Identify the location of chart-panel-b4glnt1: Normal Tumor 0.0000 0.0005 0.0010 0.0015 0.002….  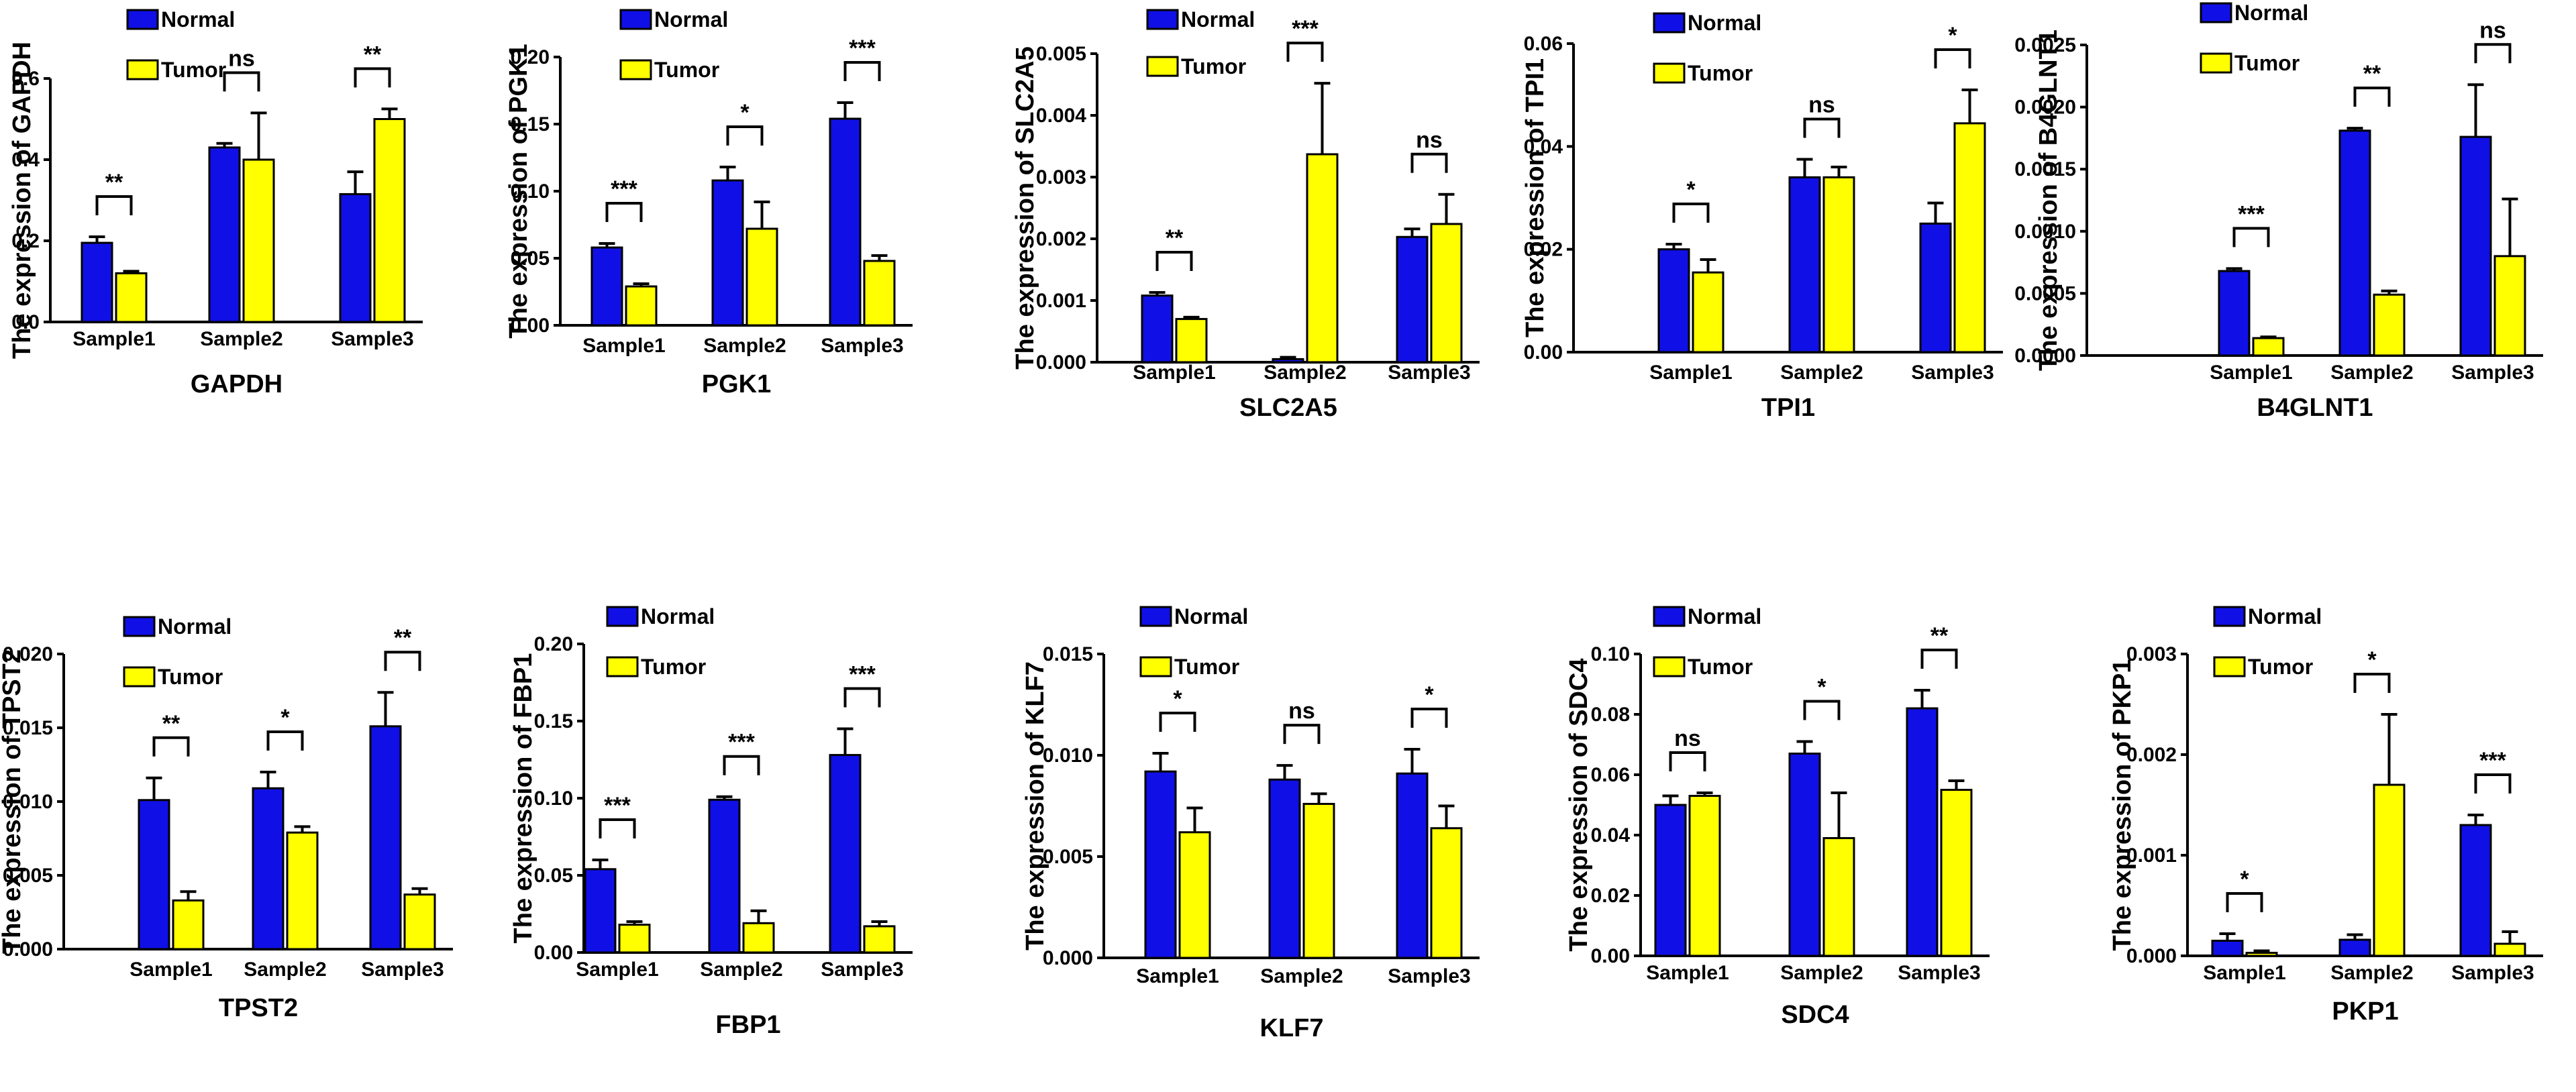
(2278, 211).